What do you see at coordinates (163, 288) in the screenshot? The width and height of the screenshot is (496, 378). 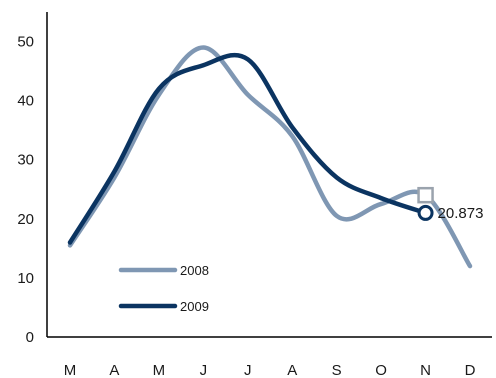 I see `chart-legend: 2008 2009` at bounding box center [163, 288].